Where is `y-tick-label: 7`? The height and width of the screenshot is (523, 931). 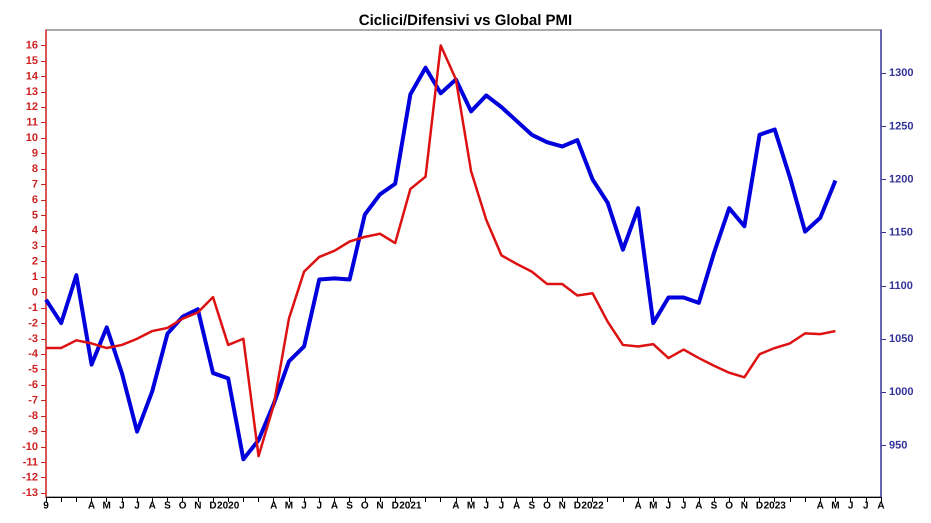 y-tick-label: 7 is located at coordinates (35, 184).